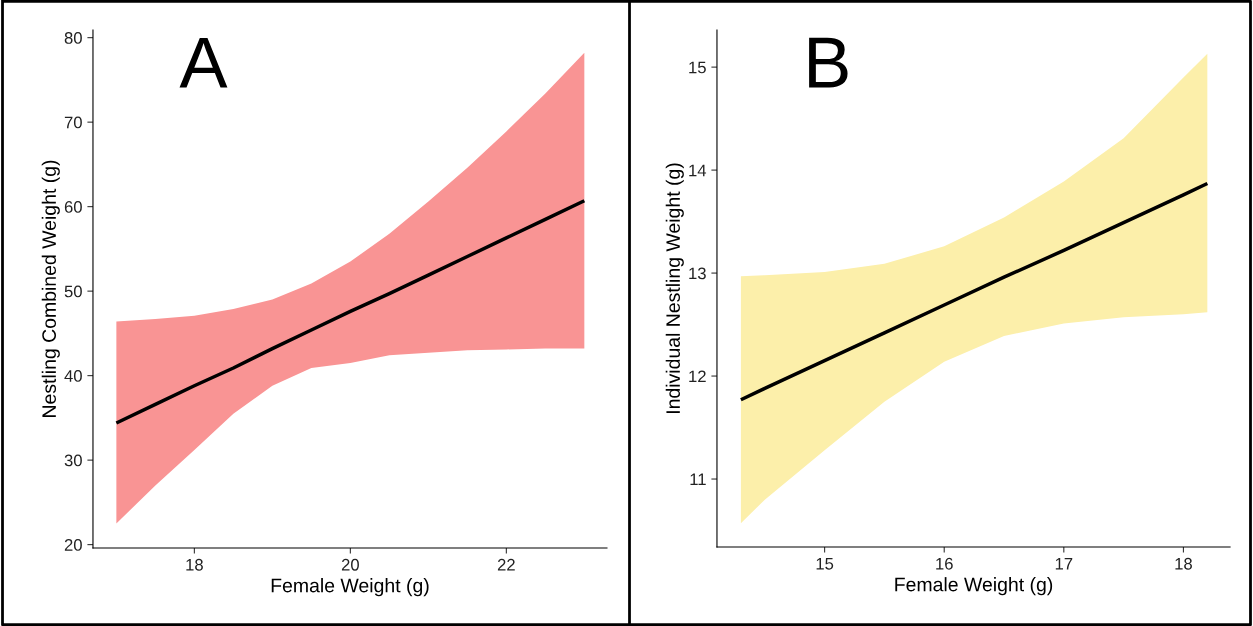  Describe the element at coordinates (73, 376) in the screenshot. I see `y-tick-label: 40` at that location.